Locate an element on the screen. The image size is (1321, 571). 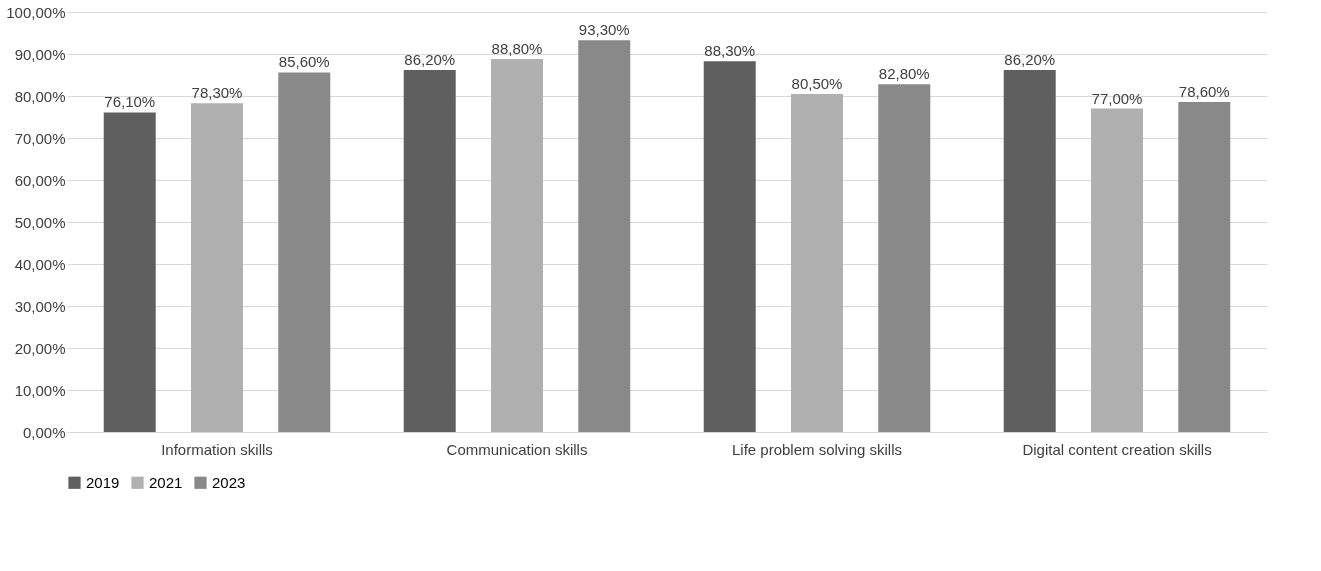
data-label: 76,10% is located at coordinates (130, 102).